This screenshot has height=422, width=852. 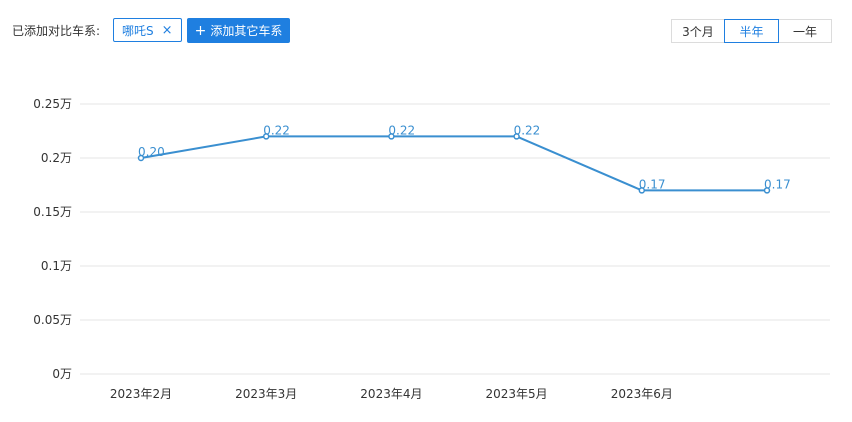 I want to click on y-tick-label: 0.2万, so click(x=56, y=158).